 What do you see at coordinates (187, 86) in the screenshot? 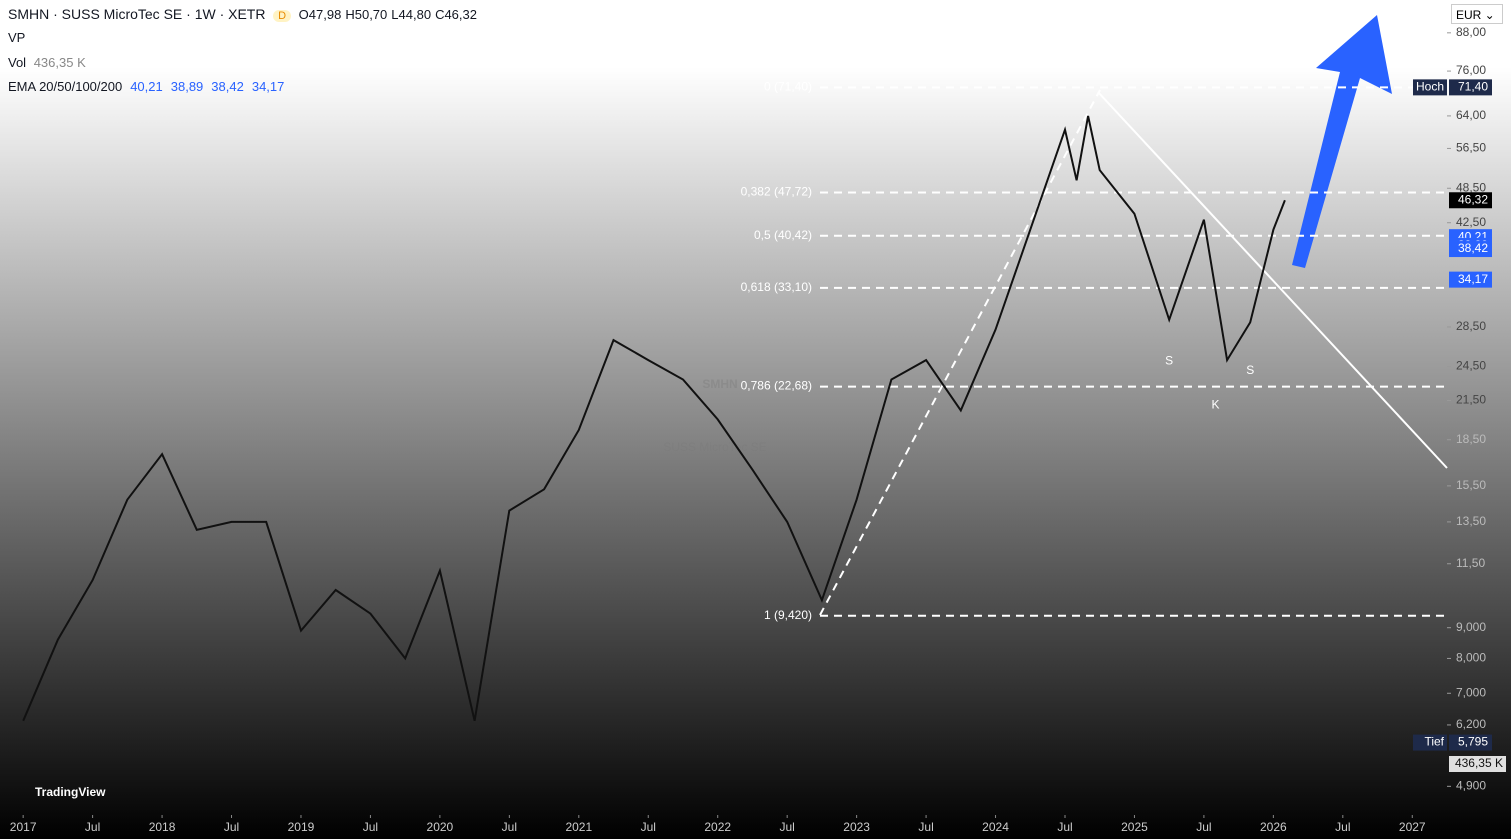
I see `ema-value: 38,89` at bounding box center [187, 86].